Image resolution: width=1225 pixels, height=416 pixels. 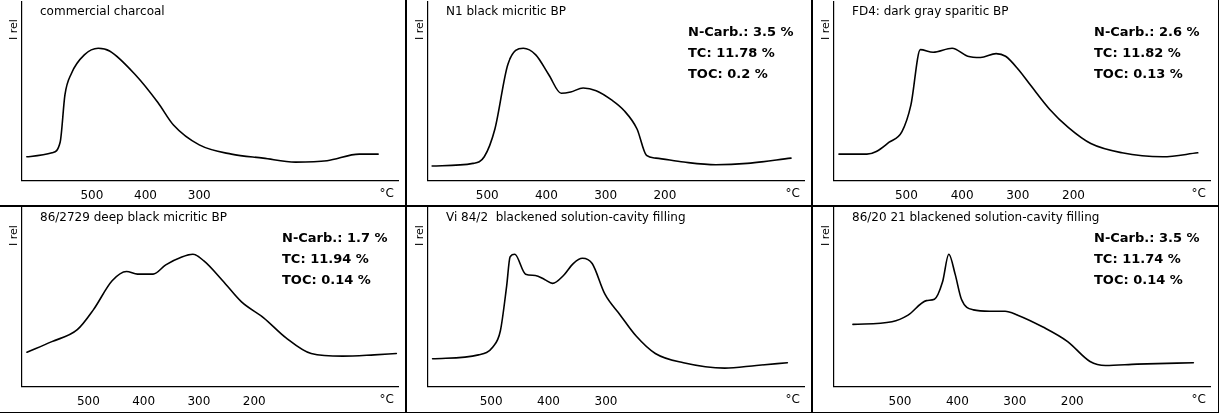 What do you see at coordinates (566, 217) in the screenshot?
I see `chart-title: Vi 84/2 blackened solution-cavity filling` at bounding box center [566, 217].